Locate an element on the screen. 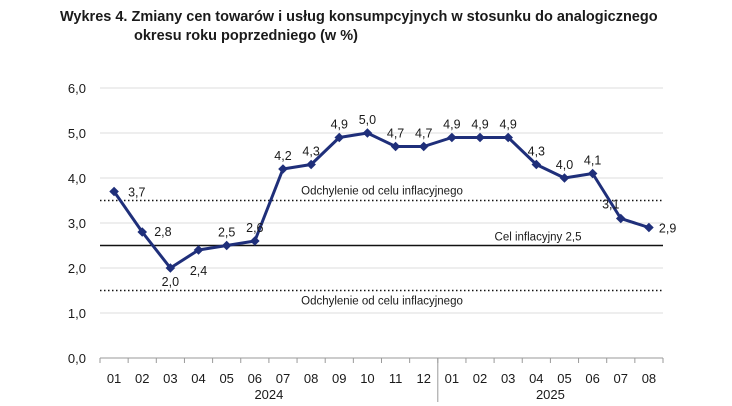 Image resolution: width=732 pixels, height=406 pixels. data-label: 3,1 is located at coordinates (610, 205).